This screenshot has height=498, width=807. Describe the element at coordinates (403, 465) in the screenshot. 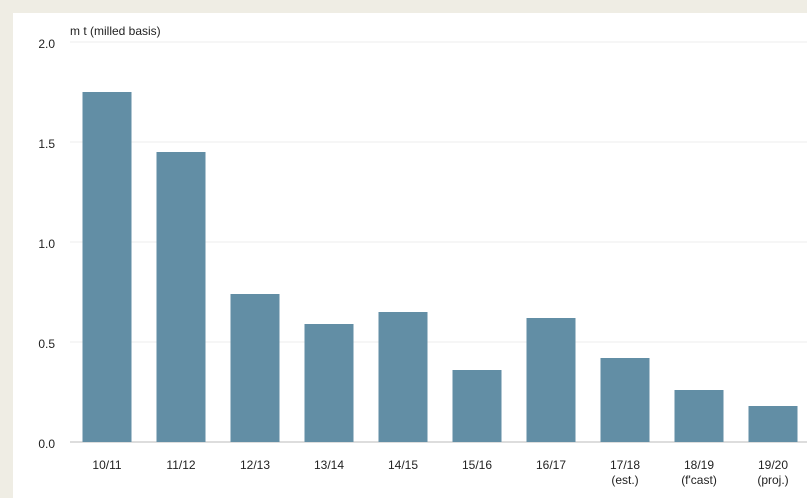

I see `x-tick-label: 14/15` at that location.